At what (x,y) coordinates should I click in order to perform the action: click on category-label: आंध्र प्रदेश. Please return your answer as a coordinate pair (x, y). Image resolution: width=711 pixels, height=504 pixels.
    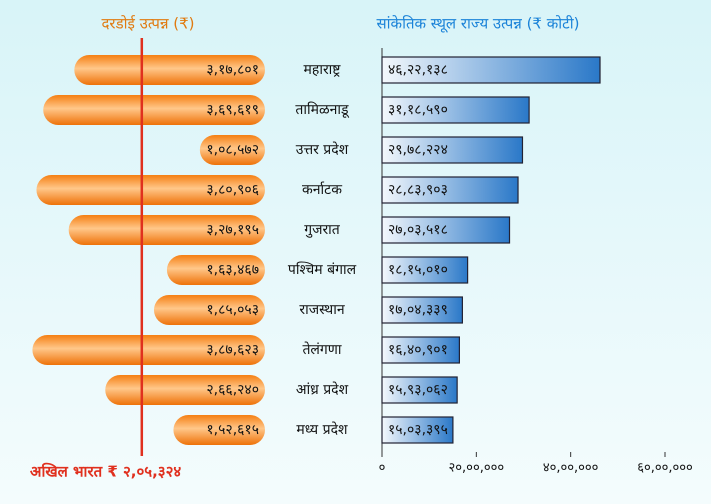
    Looking at the image, I should click on (322, 389).